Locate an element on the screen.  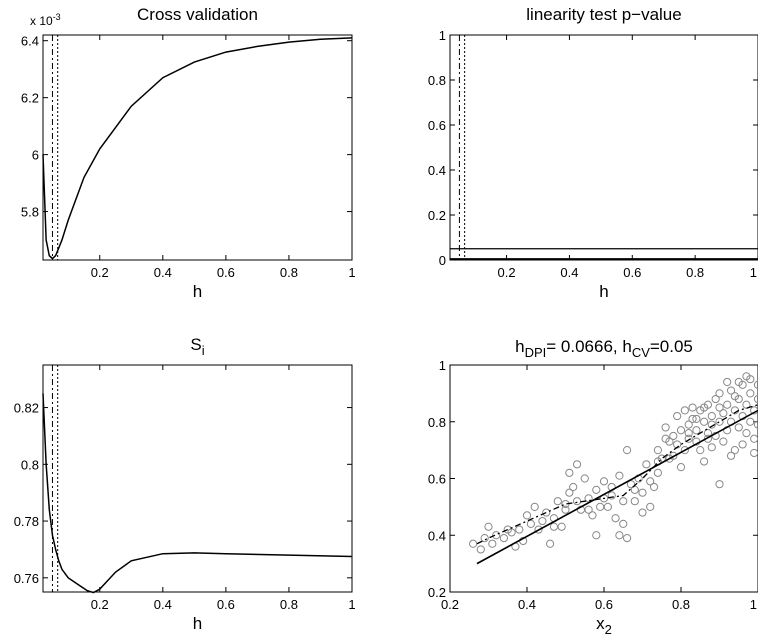
y-tick-label: 6.4 is located at coordinates (30, 41).